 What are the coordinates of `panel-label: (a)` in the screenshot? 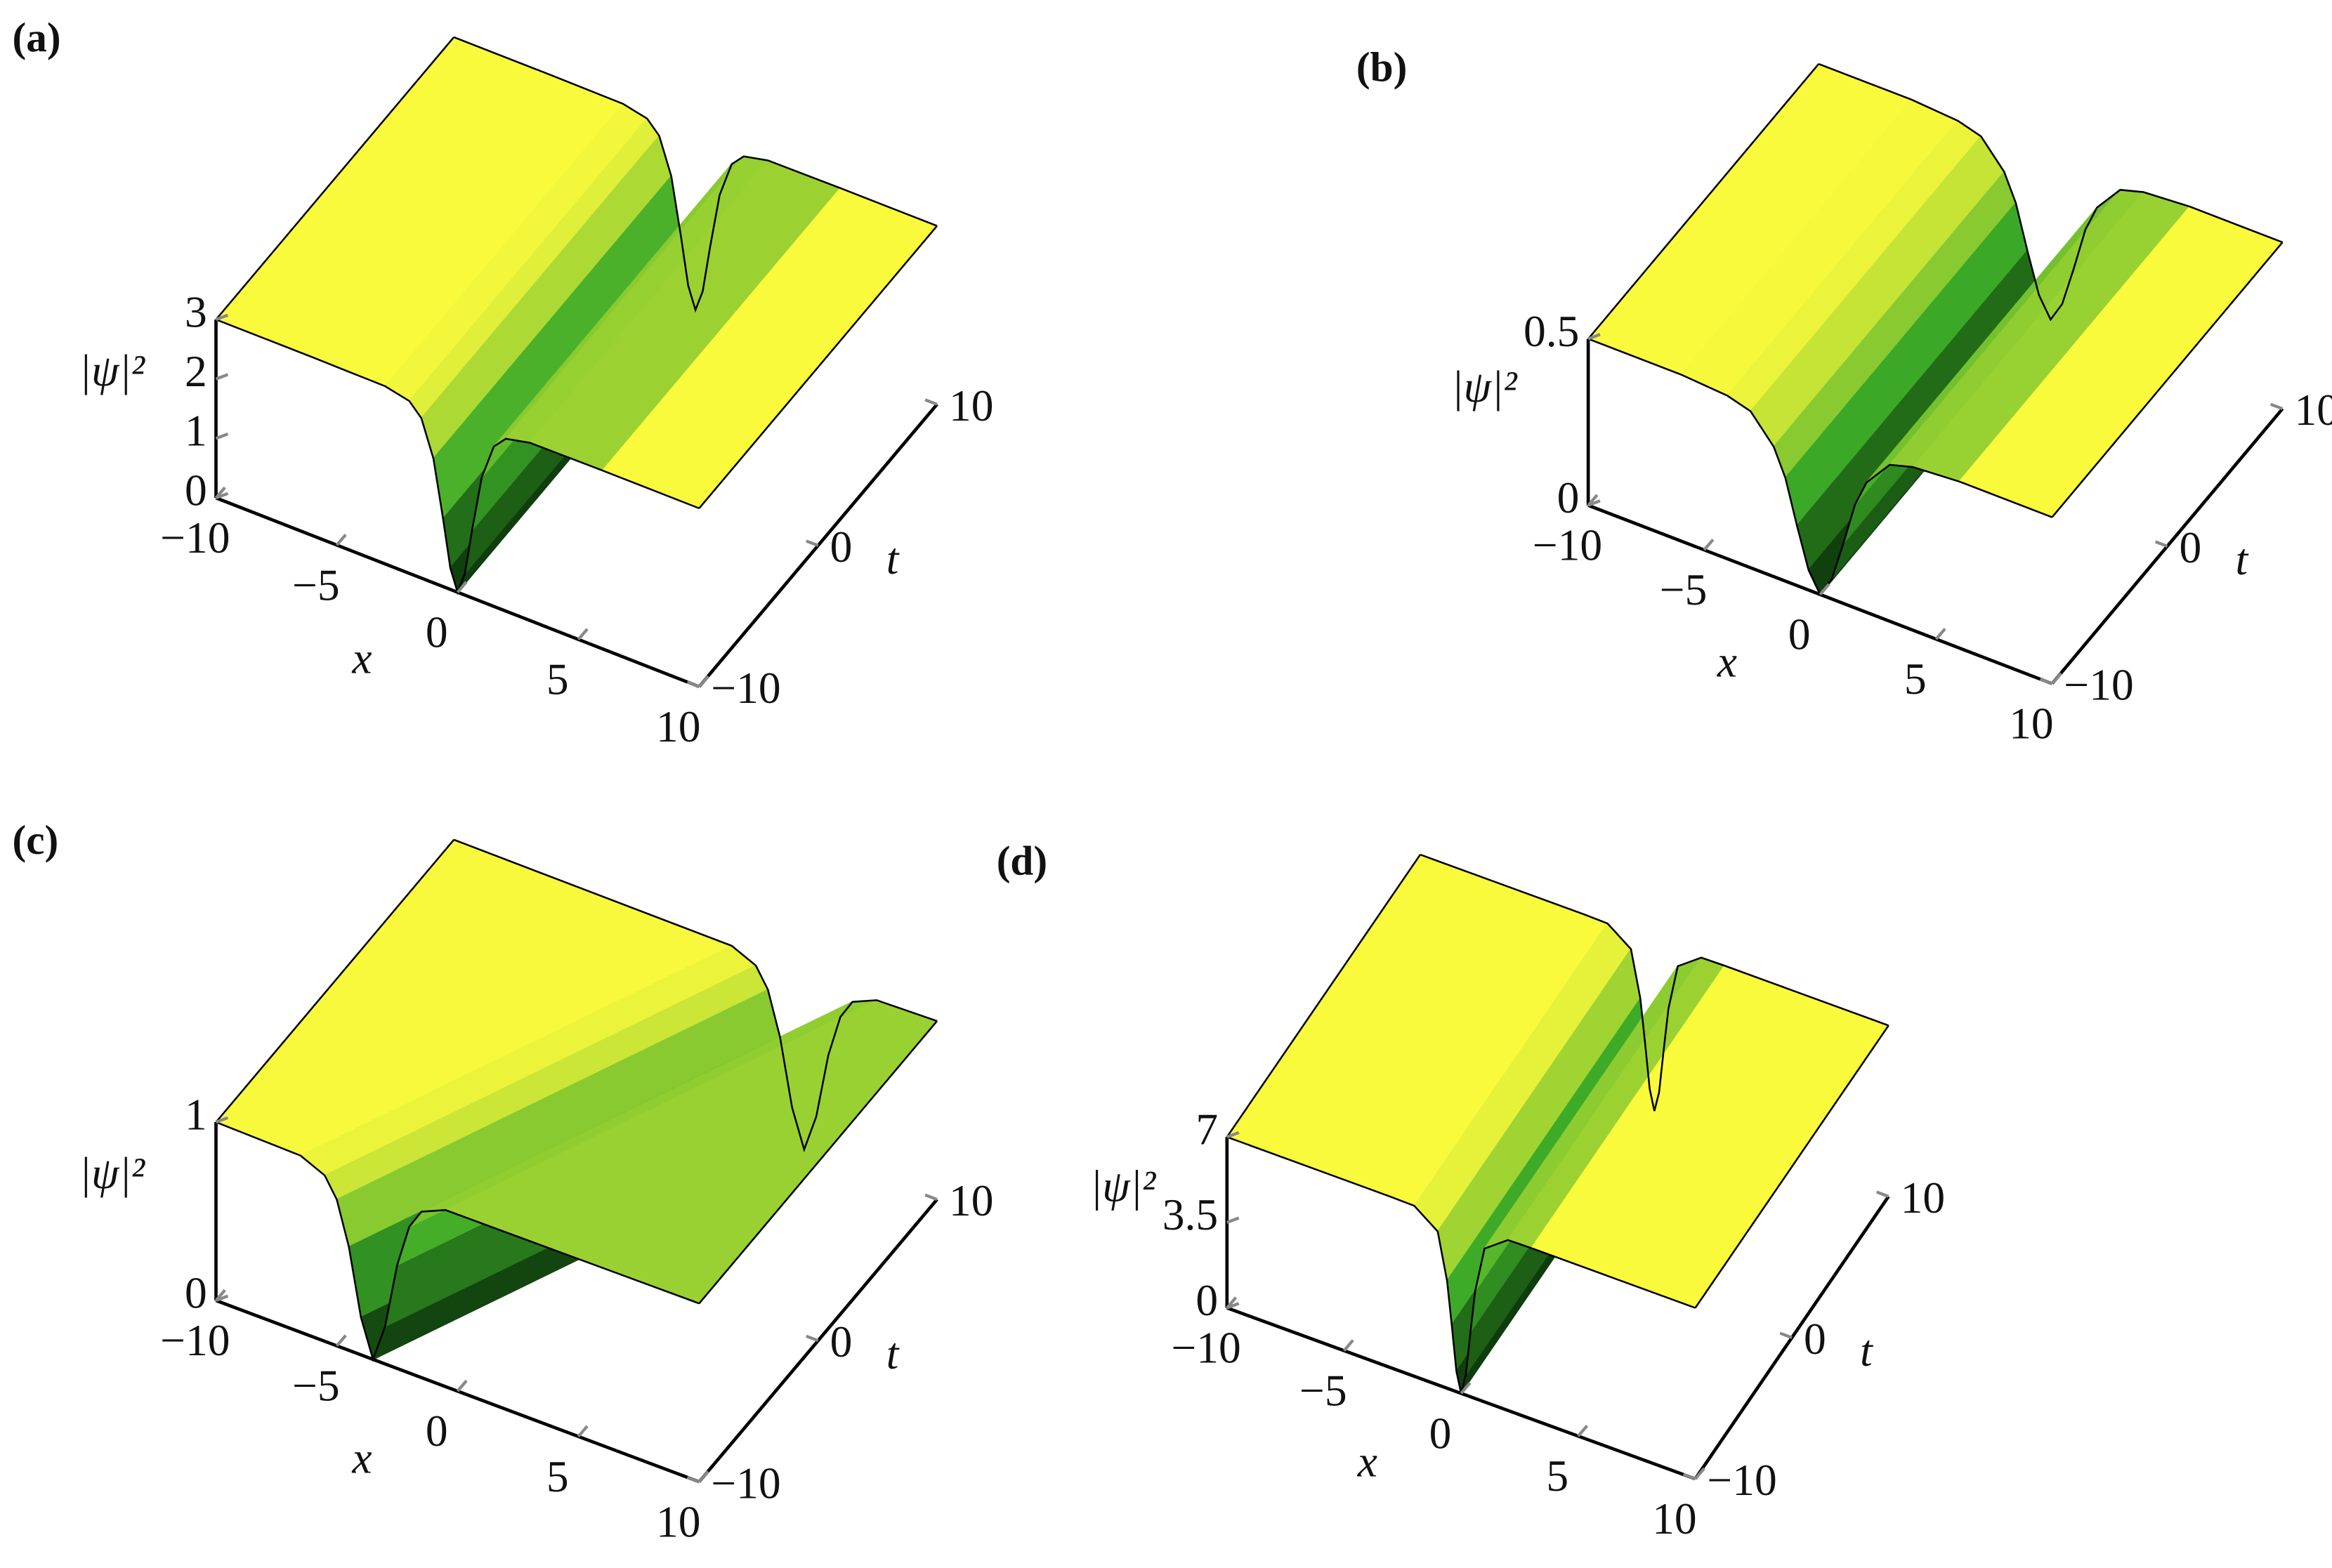 It's located at (37, 37).